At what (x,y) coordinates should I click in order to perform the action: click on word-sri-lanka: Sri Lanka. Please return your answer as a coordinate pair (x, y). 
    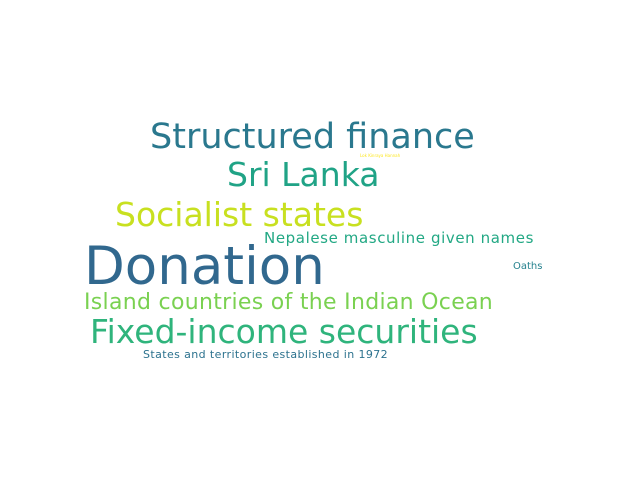
    Looking at the image, I should click on (303, 174).